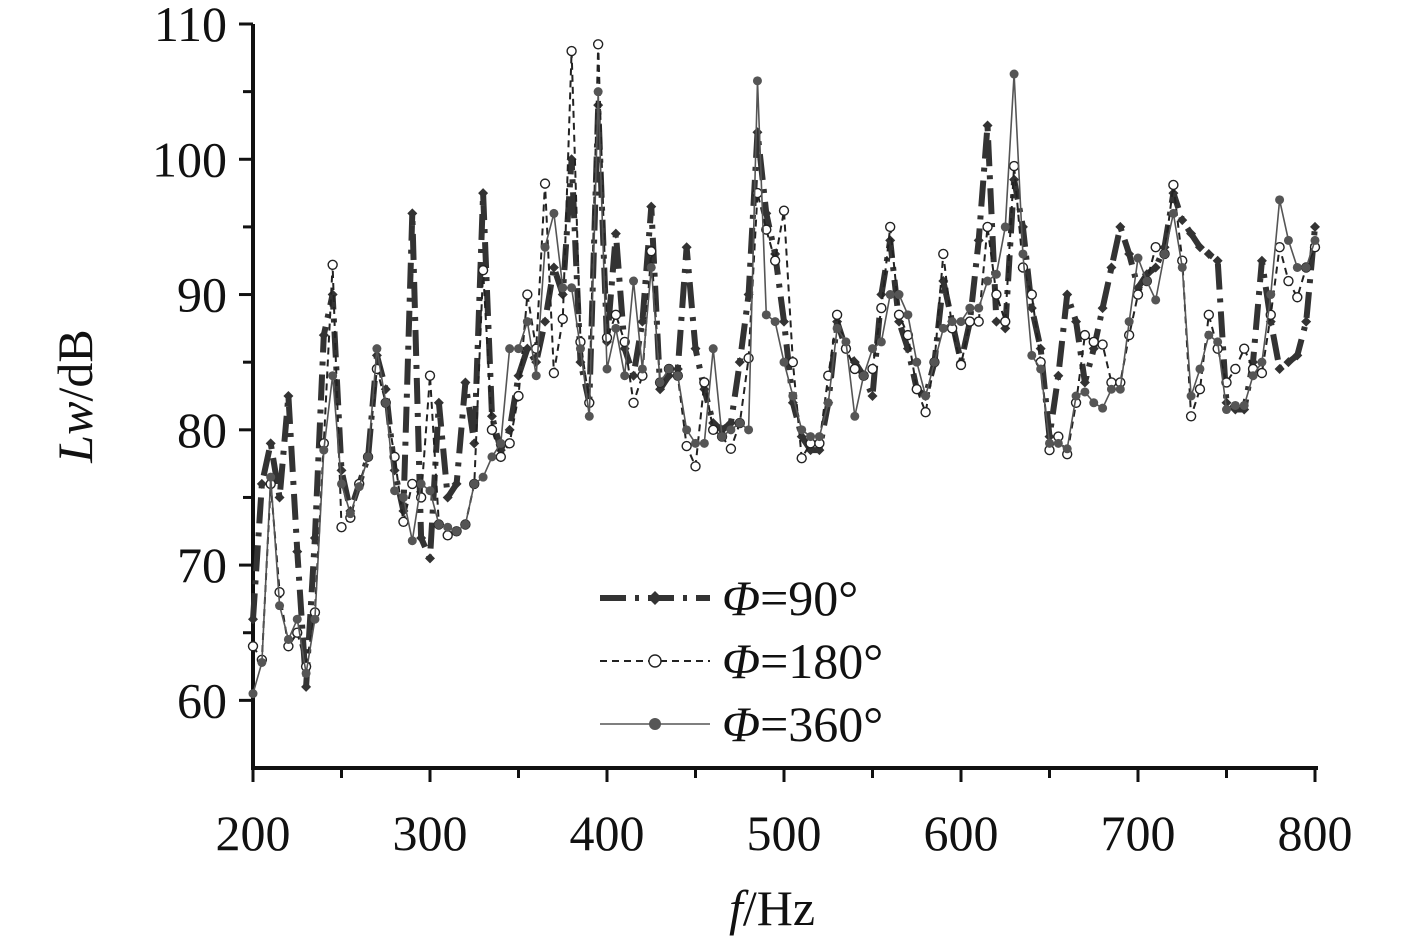 The width and height of the screenshot is (1417, 940). I want to click on legend-entry-2: Φ=180°, so click(741, 661).